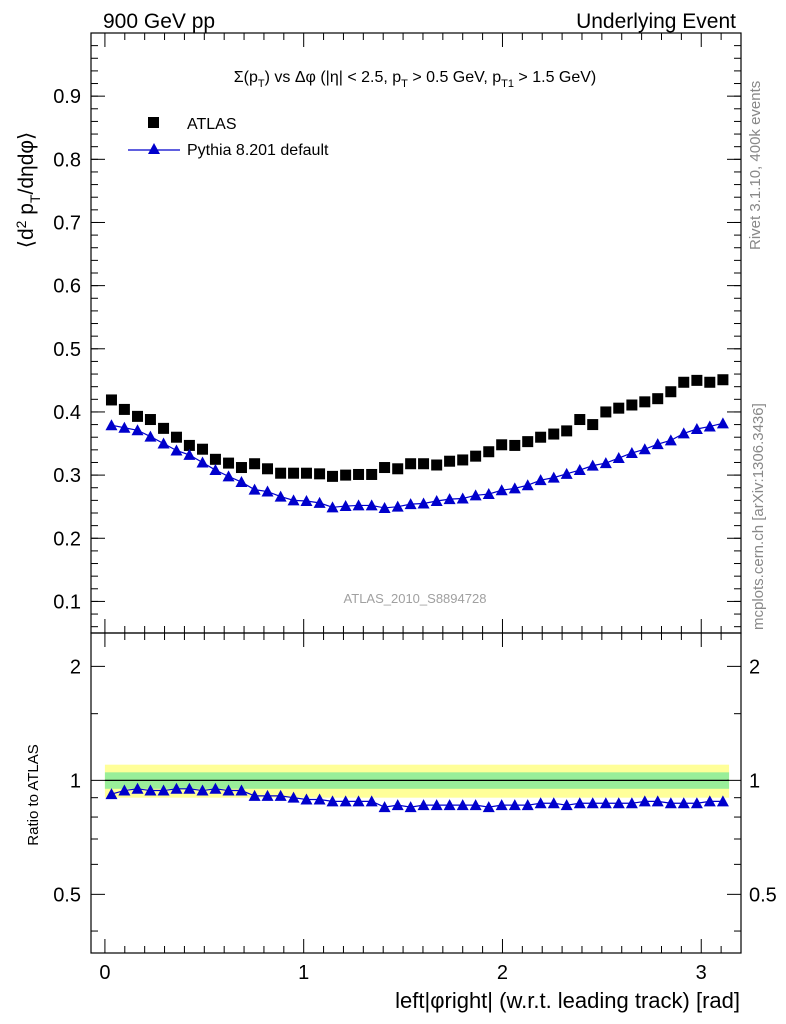 This screenshot has width=786, height=1024. I want to click on side-label-mcplots: mcplots.cern.ch [arXiv:1306.3436], so click(758, 516).